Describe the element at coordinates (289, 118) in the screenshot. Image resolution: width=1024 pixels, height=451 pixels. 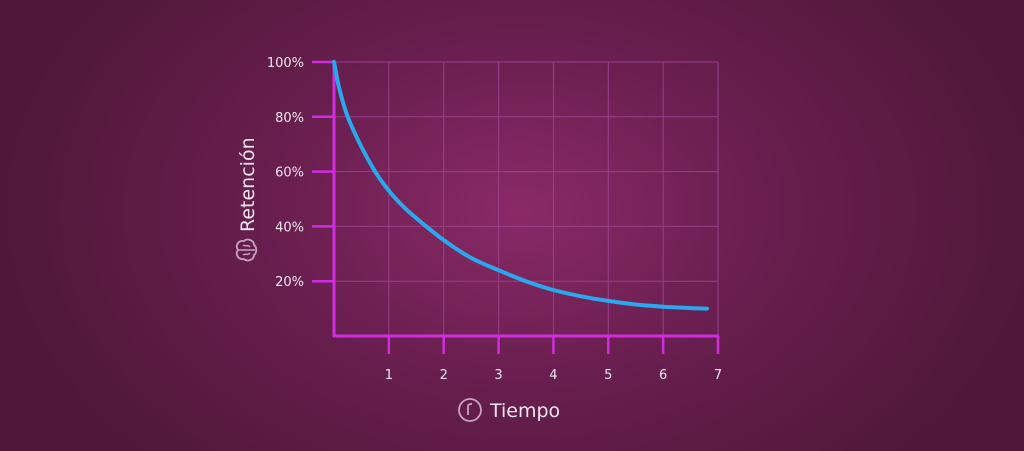
I see `y-tick-label: 80%` at that location.